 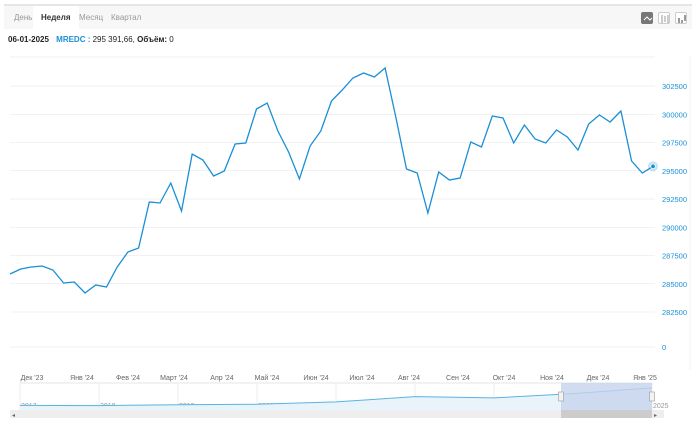 I want to click on navigator-selection, so click(x=606, y=396).